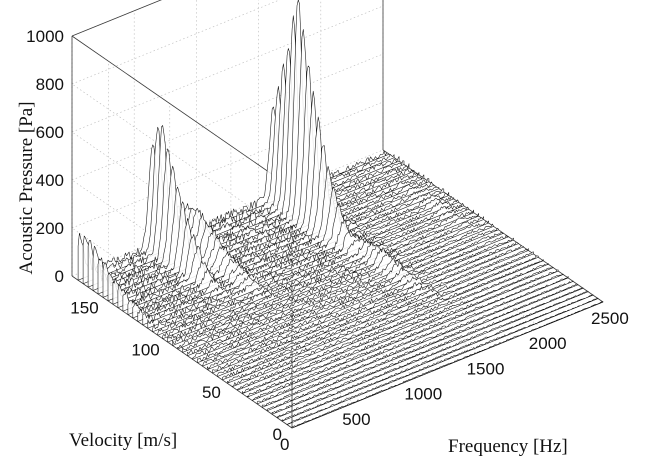 The height and width of the screenshot is (461, 666). I want to click on x-tick-label: 2000, so click(548, 343).